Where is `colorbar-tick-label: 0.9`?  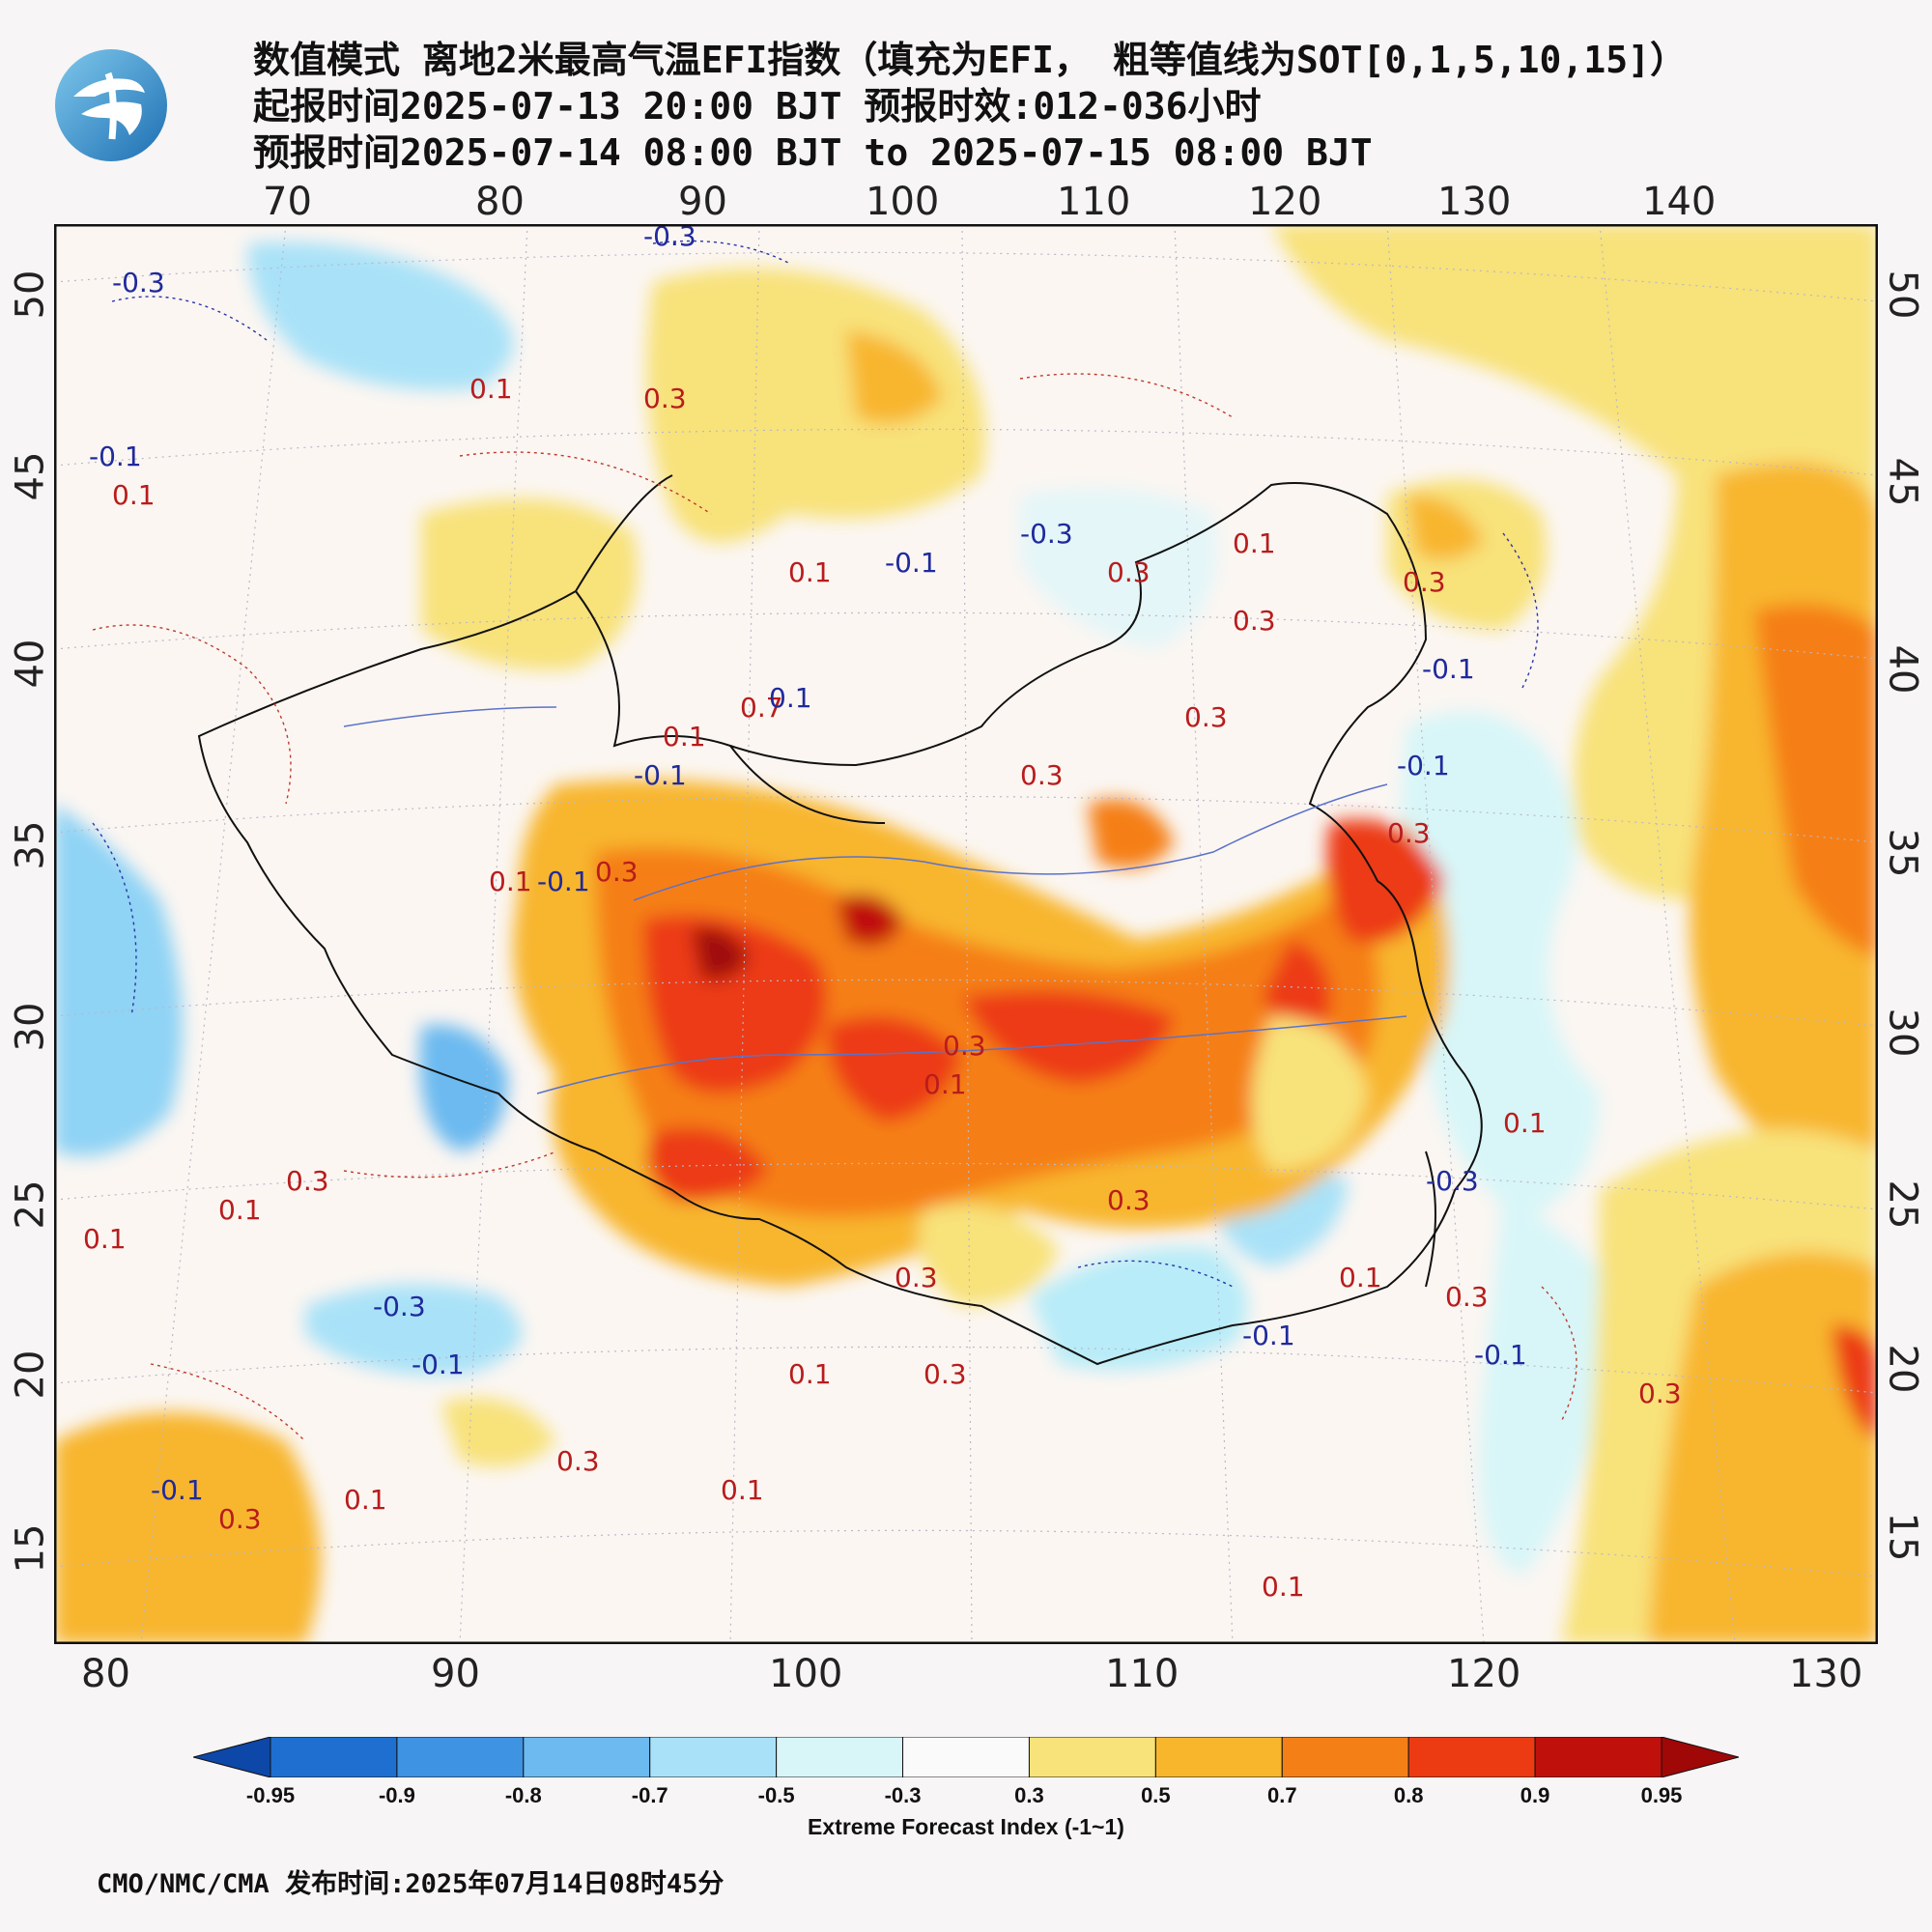 colorbar-tick-label: 0.9 is located at coordinates (1535, 1795).